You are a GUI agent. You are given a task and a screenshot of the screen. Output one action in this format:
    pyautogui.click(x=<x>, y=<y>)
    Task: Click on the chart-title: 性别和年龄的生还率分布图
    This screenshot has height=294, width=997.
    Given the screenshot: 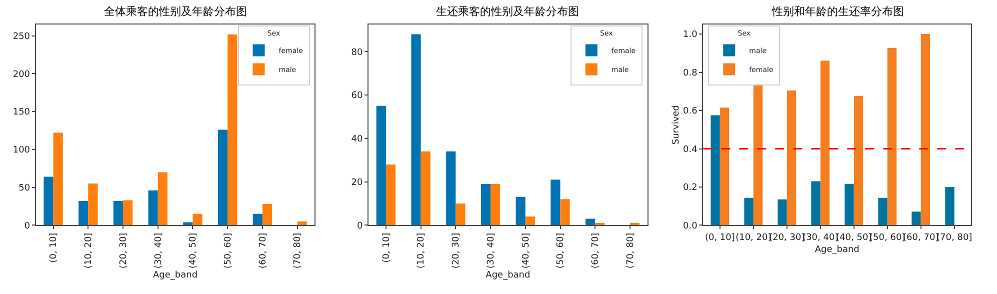 What is the action you would take?
    pyautogui.click(x=837, y=11)
    